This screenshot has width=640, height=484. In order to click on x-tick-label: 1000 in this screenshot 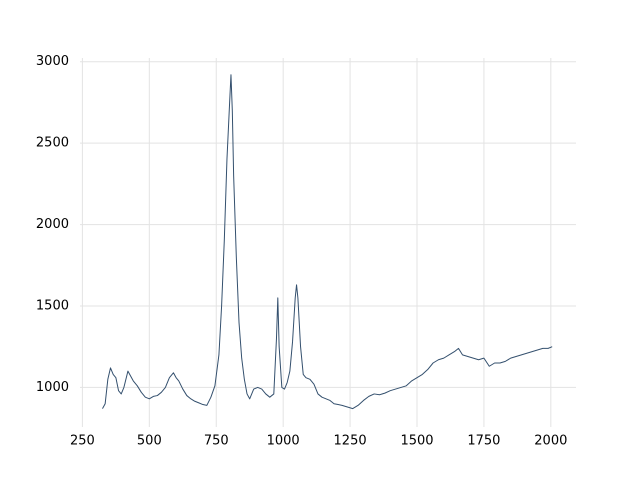, I will do `click(283, 441)`.